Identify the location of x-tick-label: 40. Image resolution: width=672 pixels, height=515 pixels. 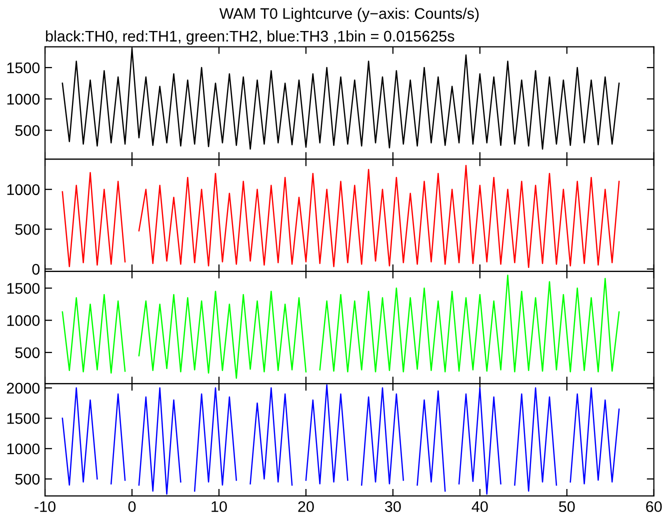
(480, 506).